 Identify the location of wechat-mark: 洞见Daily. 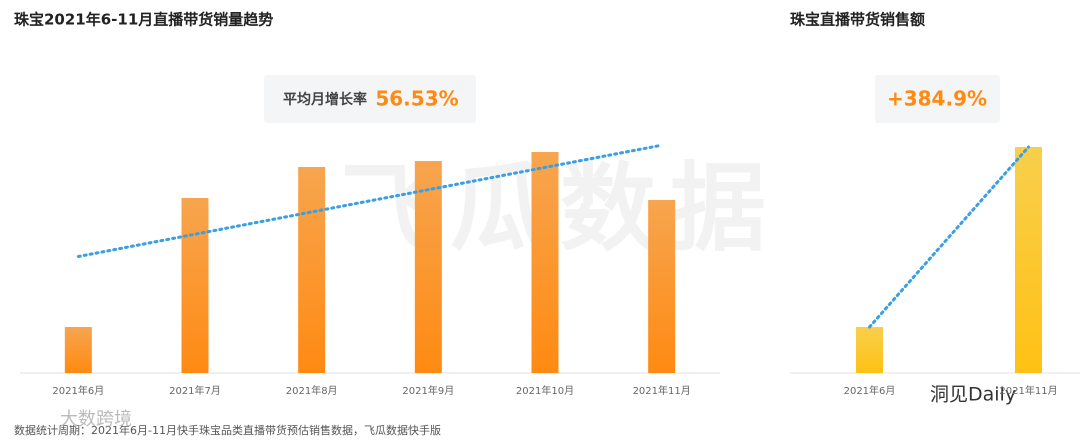
(973, 395).